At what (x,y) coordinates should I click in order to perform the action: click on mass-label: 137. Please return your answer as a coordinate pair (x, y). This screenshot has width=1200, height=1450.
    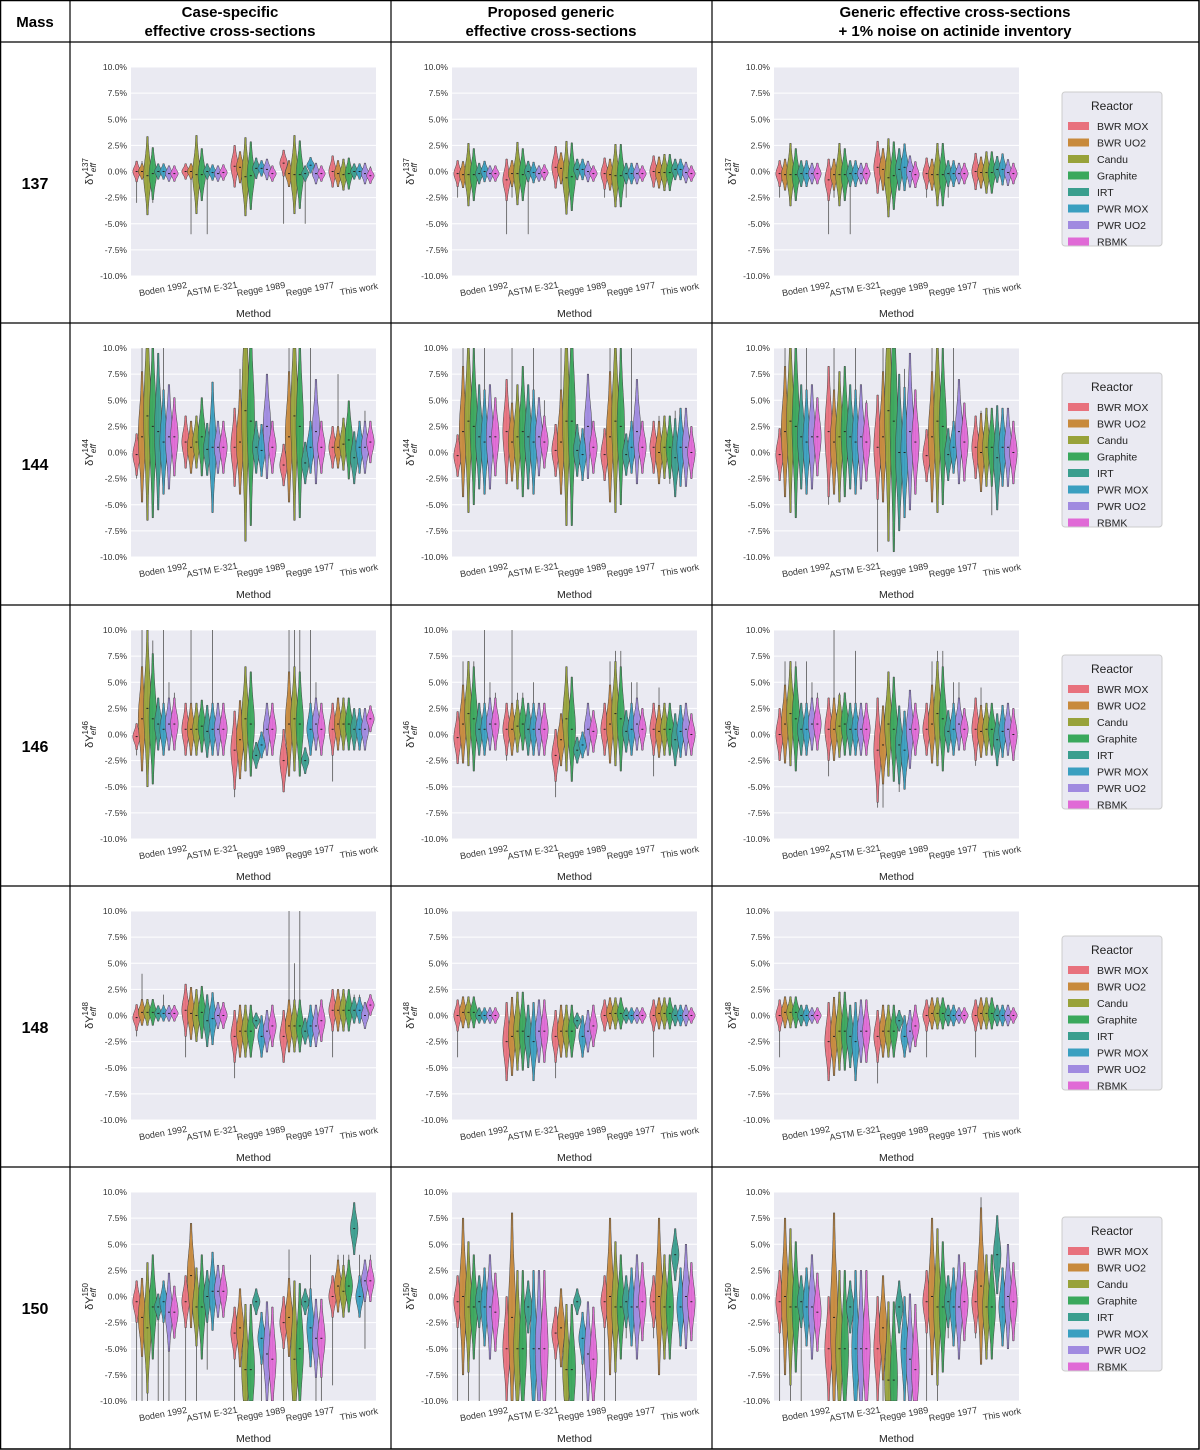
    Looking at the image, I should click on (35, 184).